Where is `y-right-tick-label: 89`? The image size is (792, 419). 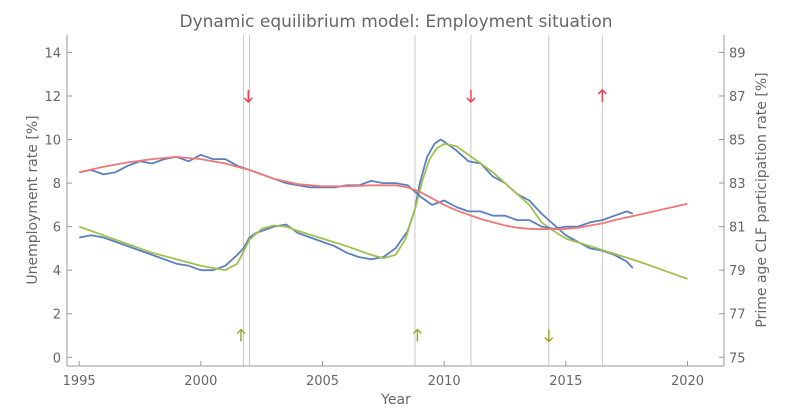 y-right-tick-label: 89 is located at coordinates (737, 53).